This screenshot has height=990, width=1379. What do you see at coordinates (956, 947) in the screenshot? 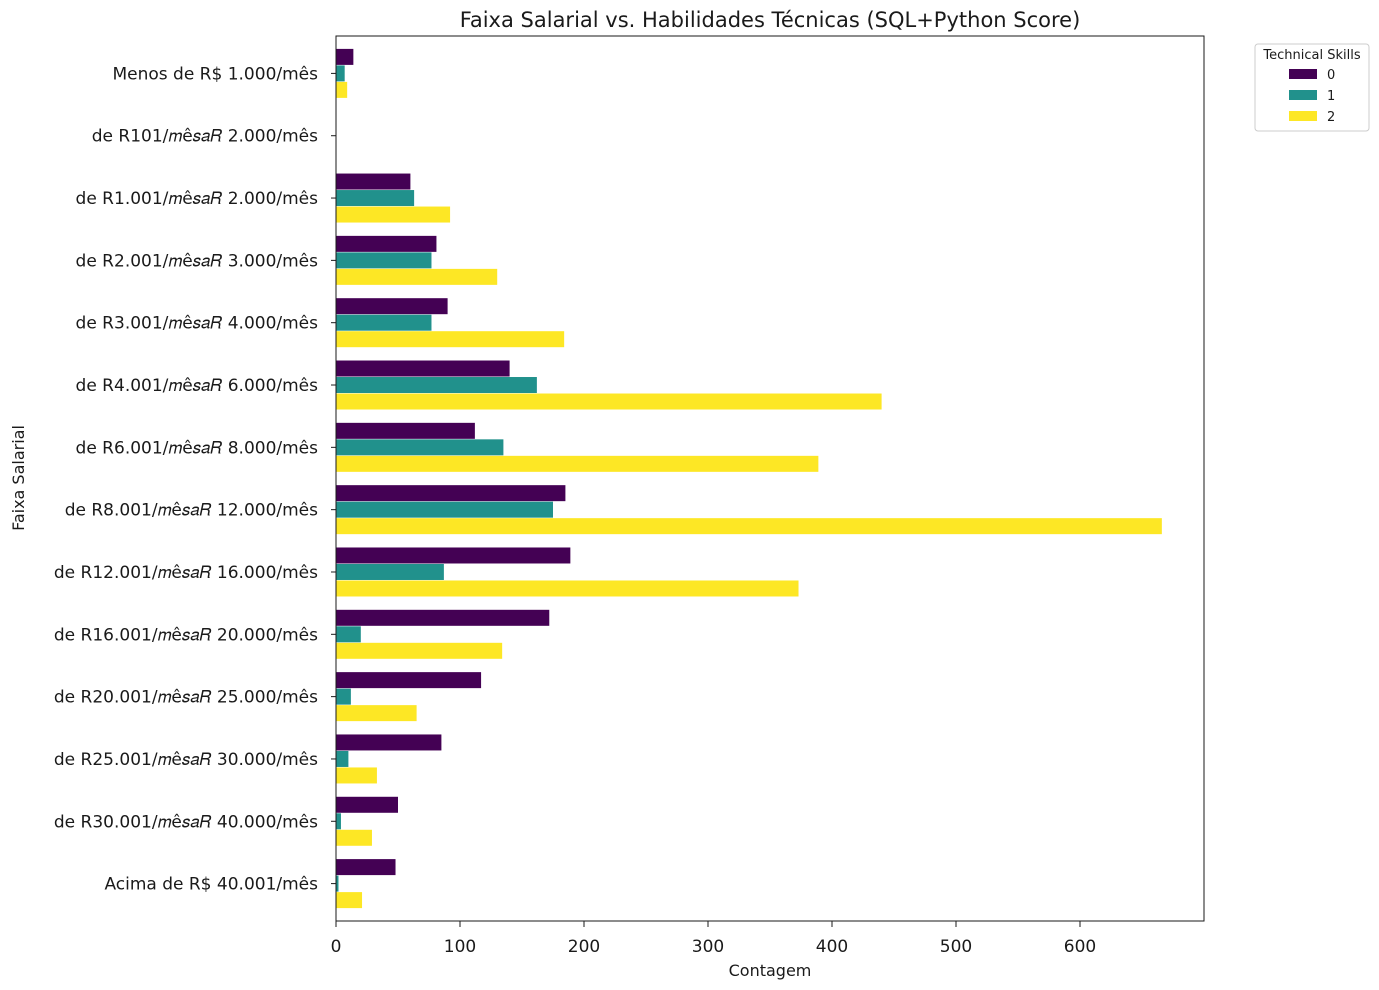
I see `x-tick-label: 500` at bounding box center [956, 947].